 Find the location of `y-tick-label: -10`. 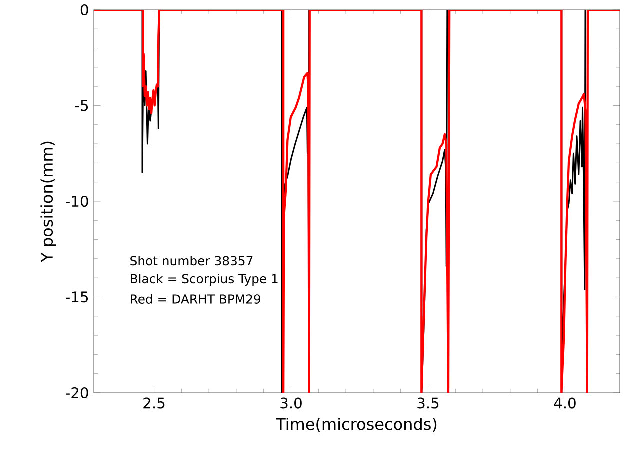

y-tick-label: -10 is located at coordinates (77, 202).